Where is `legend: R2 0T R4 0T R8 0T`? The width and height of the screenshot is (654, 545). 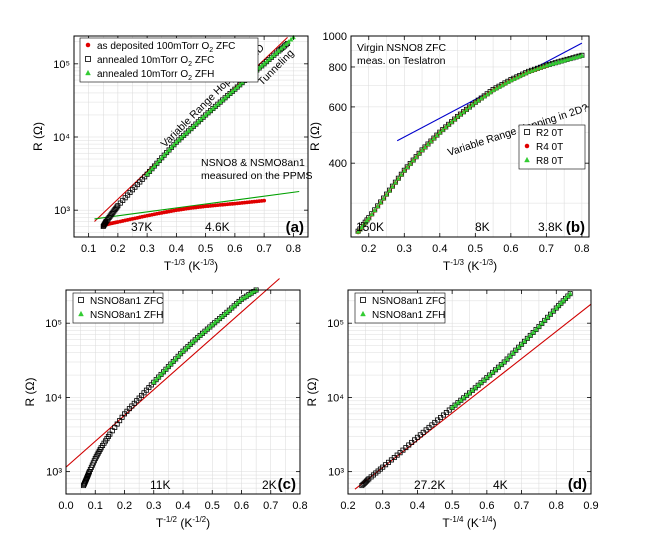 legend: R2 0T R4 0T R8 0T is located at coordinates (552, 147).